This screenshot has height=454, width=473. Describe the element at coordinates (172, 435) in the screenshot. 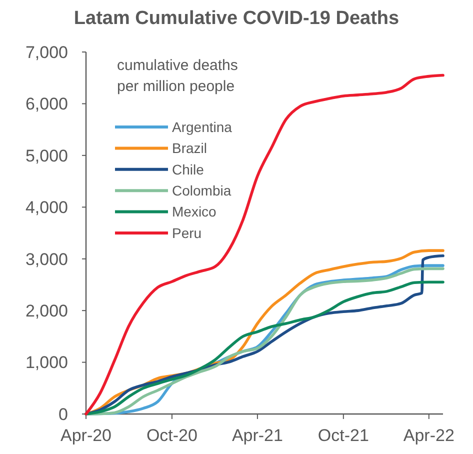

I see `x-tick-label: Oct-20` at that location.